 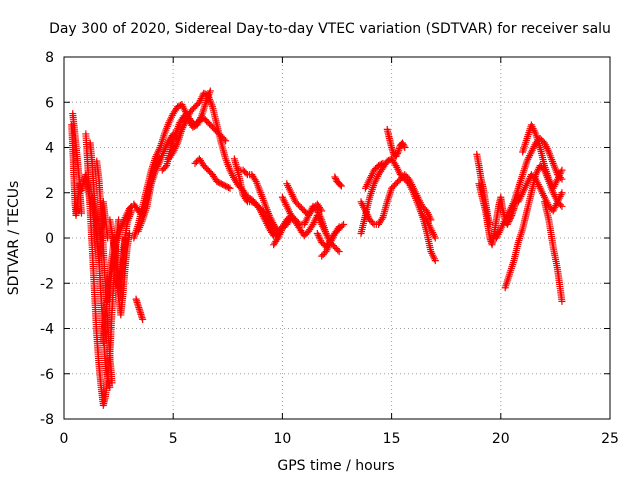 What do you see at coordinates (282, 439) in the screenshot?
I see `x-tick-label: 10` at bounding box center [282, 439].